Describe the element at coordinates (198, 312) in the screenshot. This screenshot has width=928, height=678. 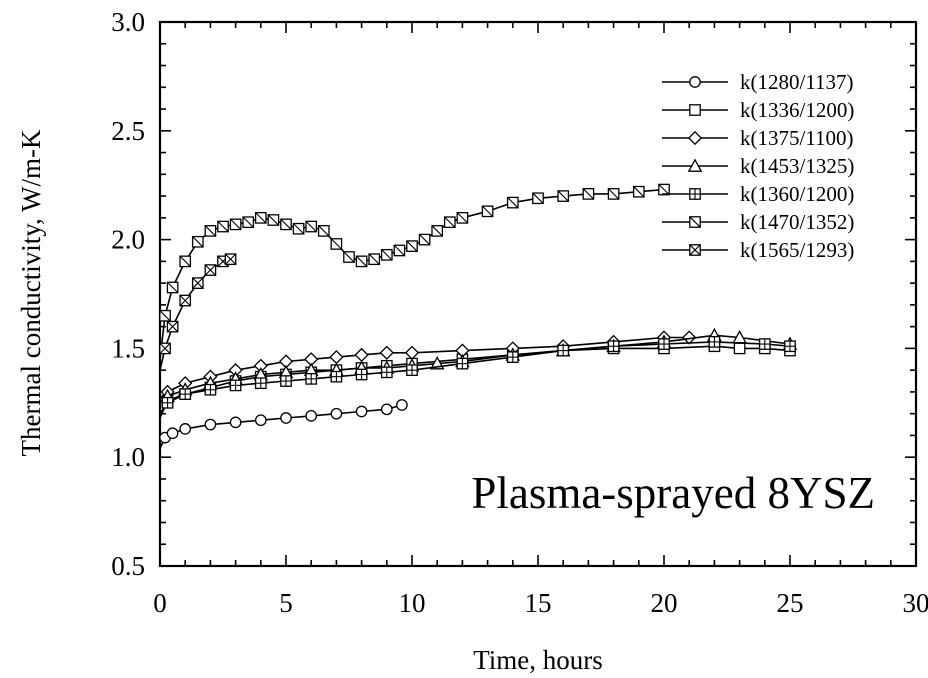
I see `series-k(1565/1293)` at that location.